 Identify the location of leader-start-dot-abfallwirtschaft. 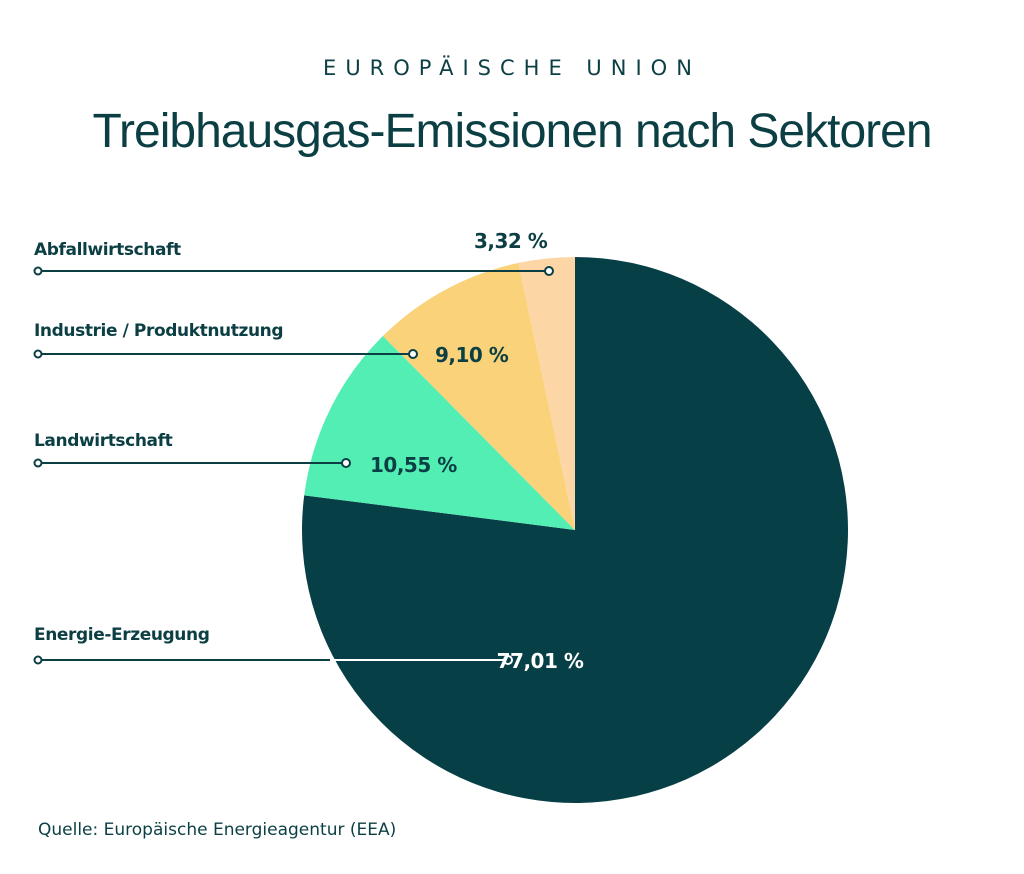
(38, 271).